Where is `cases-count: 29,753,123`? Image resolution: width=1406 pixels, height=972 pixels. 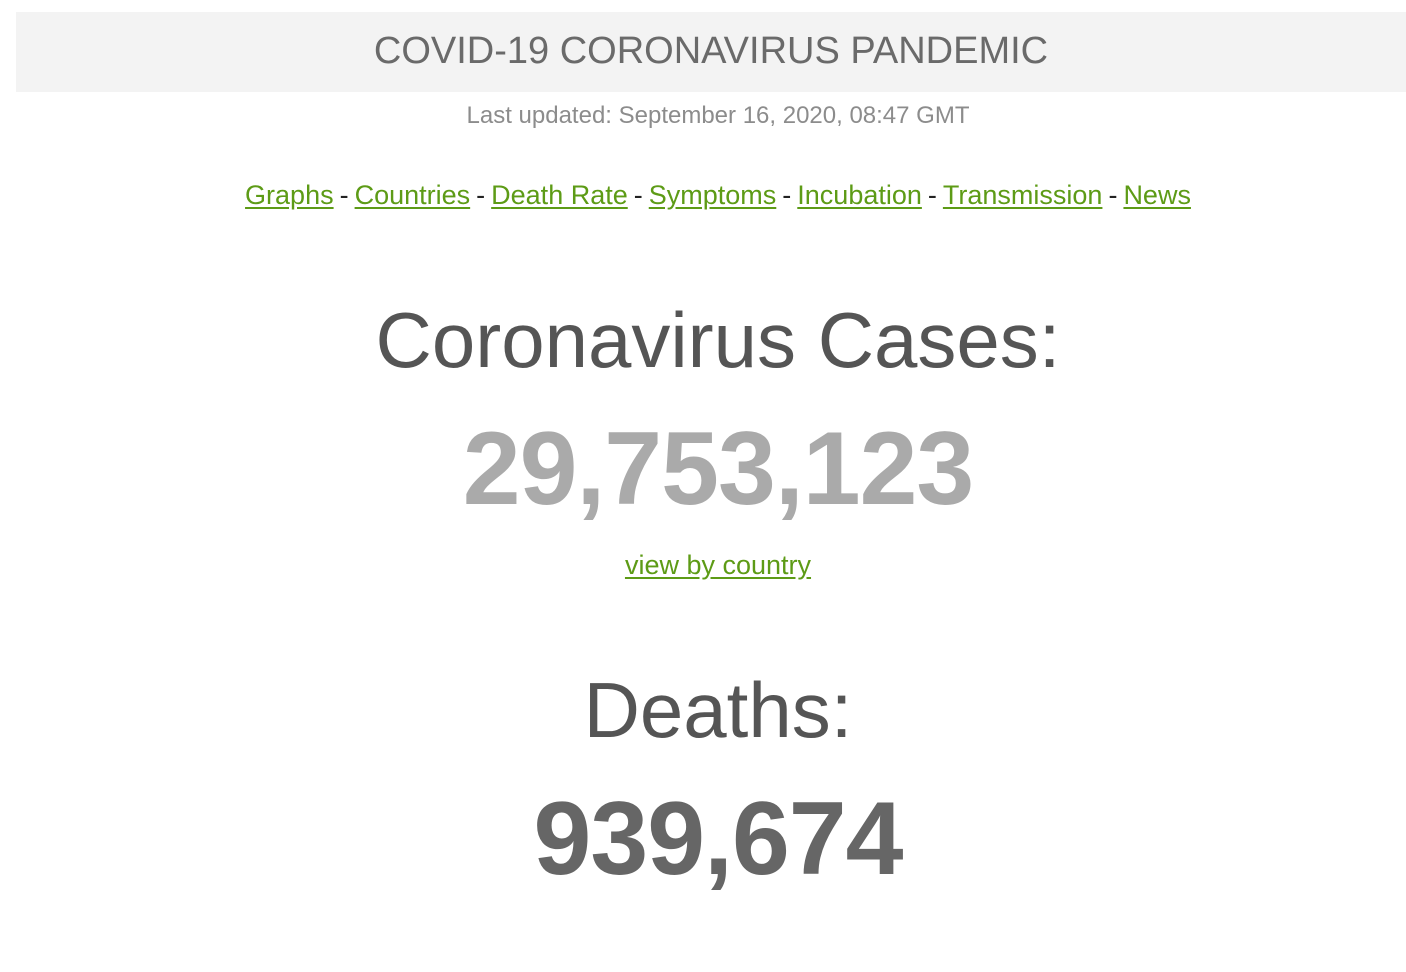 cases-count: 29,753,123 is located at coordinates (718, 469).